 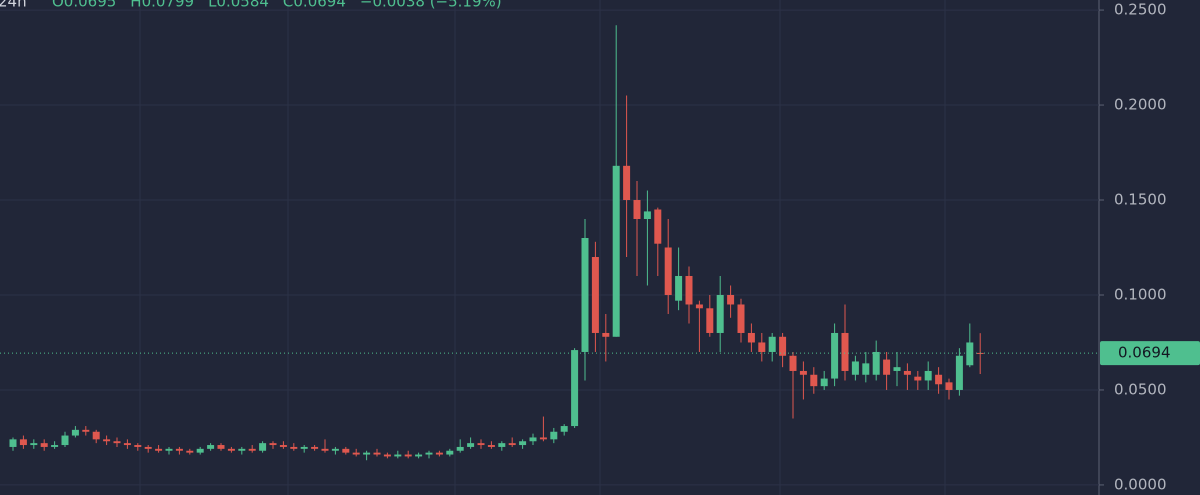 What do you see at coordinates (1140, 10) in the screenshot?
I see `y-tick-label: 0.2500` at bounding box center [1140, 10].